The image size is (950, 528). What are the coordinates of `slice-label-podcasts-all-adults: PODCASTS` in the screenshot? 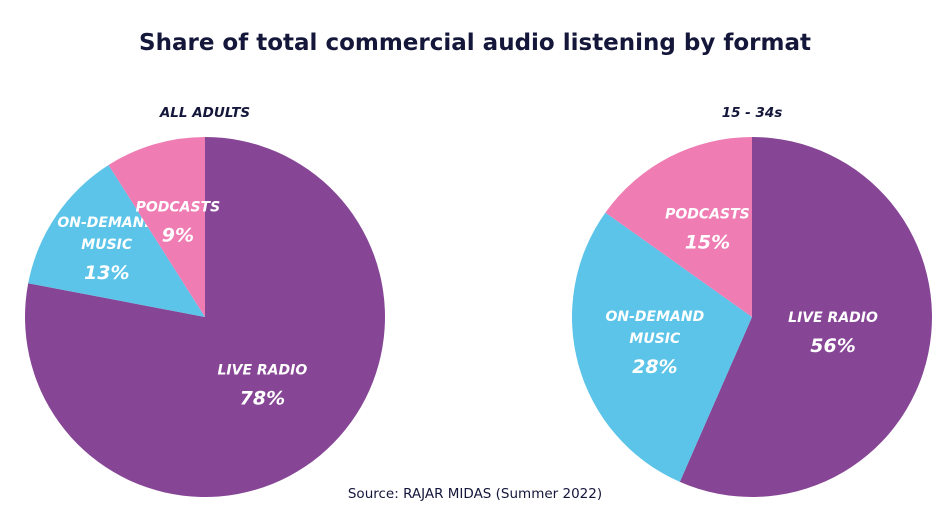 It's located at (178, 208).